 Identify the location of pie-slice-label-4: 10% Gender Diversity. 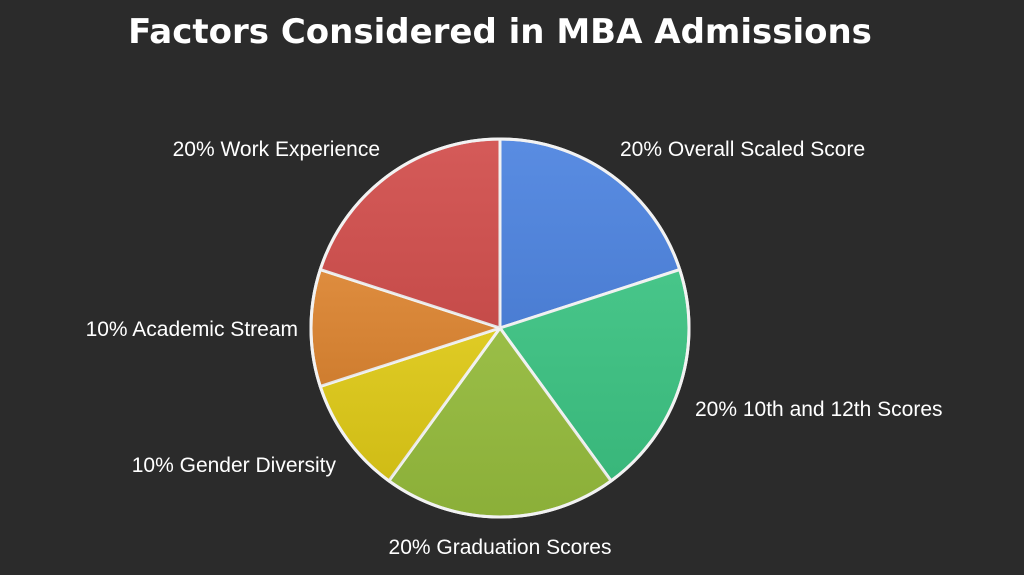
(234, 465).